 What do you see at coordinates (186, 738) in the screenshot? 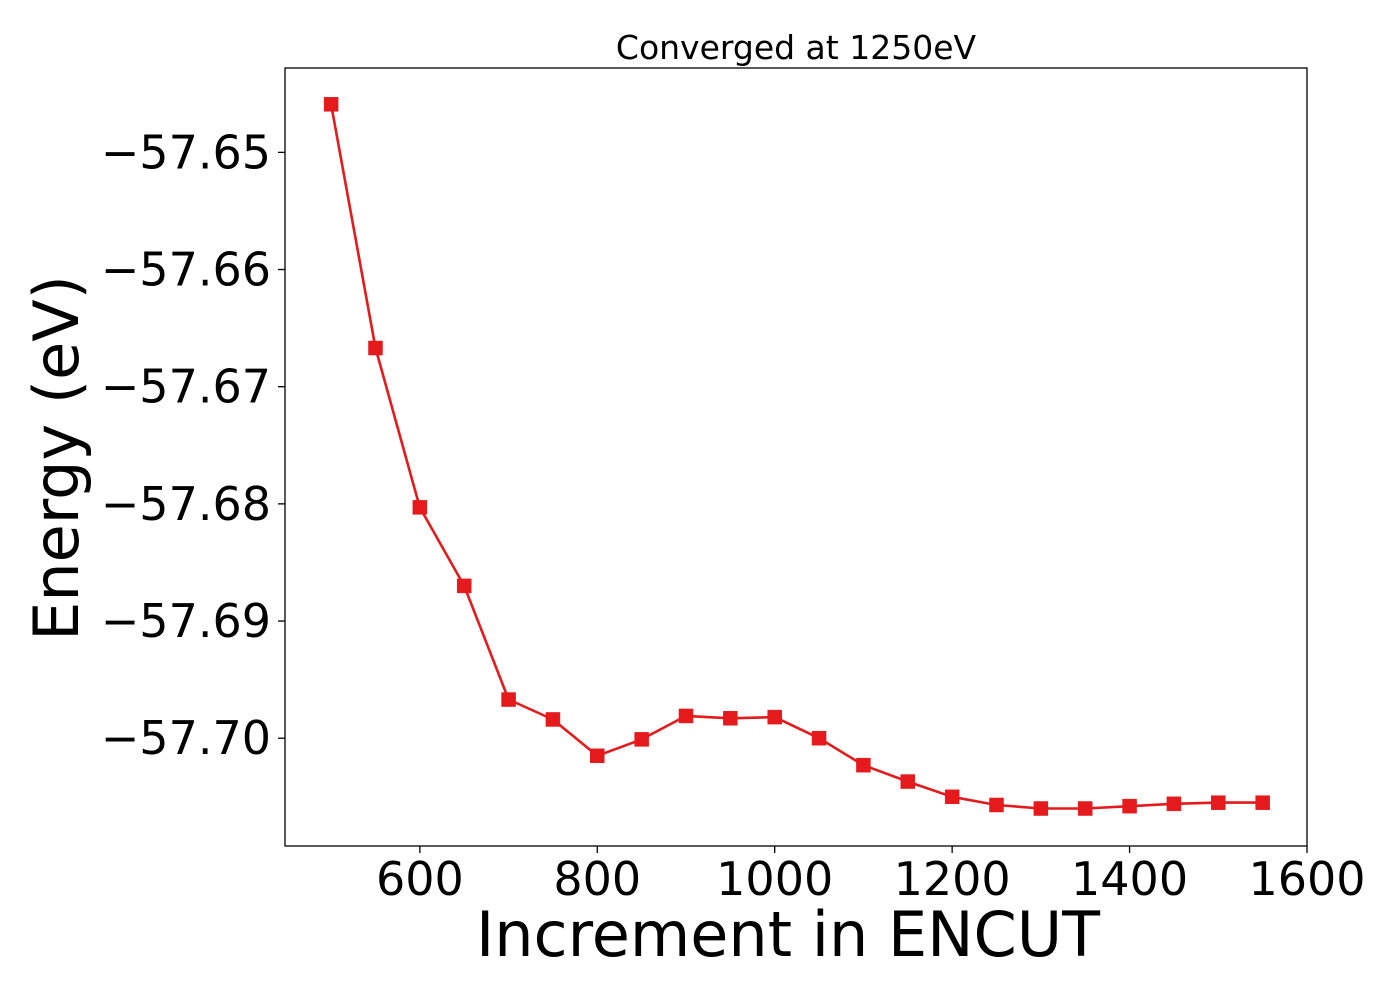
I see `y-tick-label: −57.70` at bounding box center [186, 738].